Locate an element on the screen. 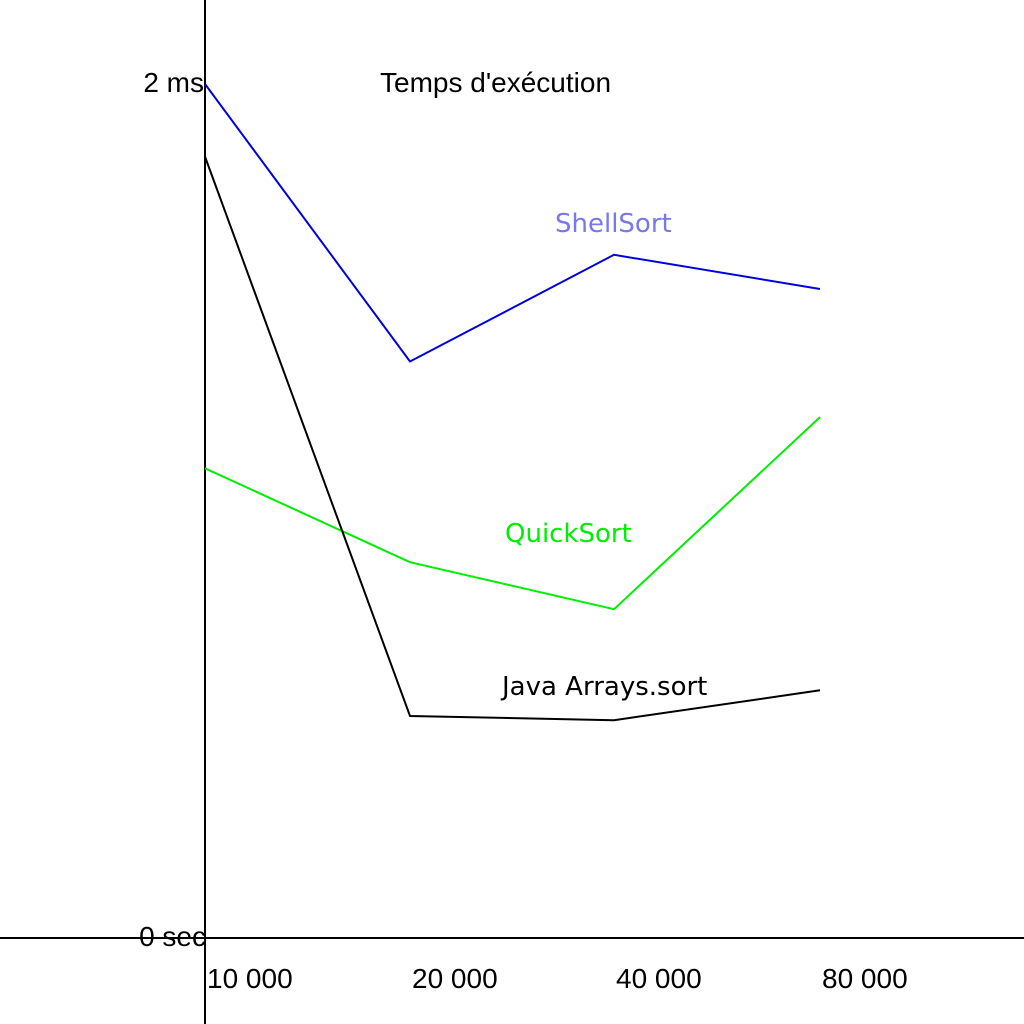  series-label: Java Arrays.sort is located at coordinates (603, 687).